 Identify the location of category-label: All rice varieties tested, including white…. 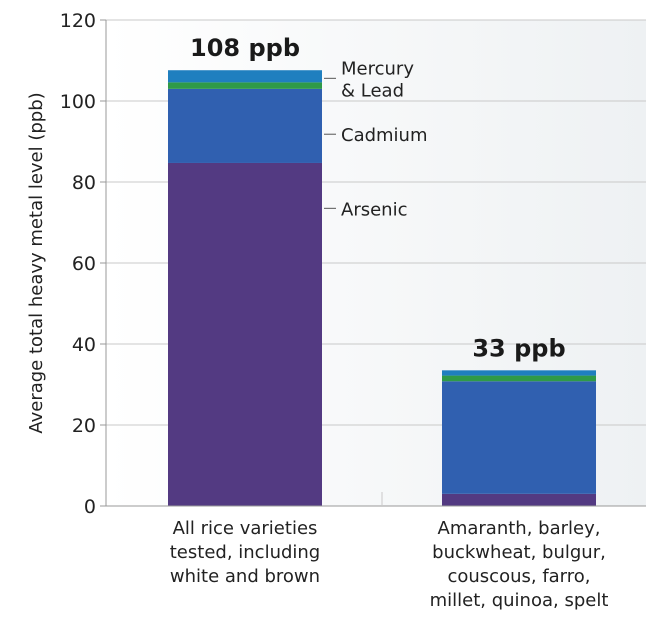
(245, 552).